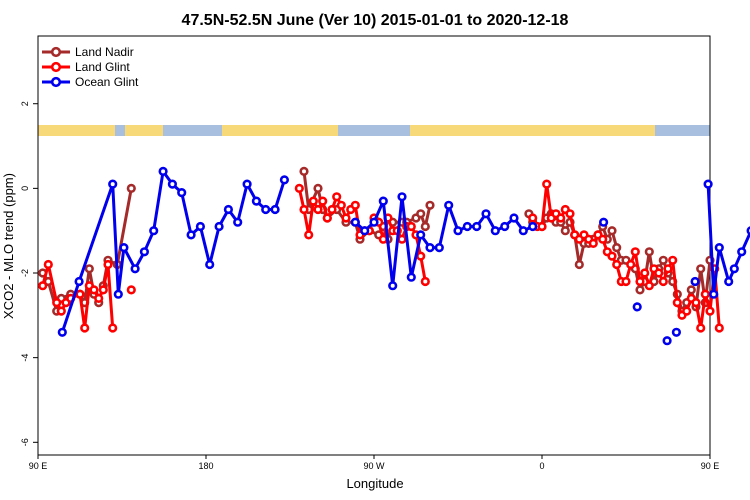 This screenshot has width=750, height=500. I want to click on y-axis: 2 0 -2 -4 -6, so click(29, 273).